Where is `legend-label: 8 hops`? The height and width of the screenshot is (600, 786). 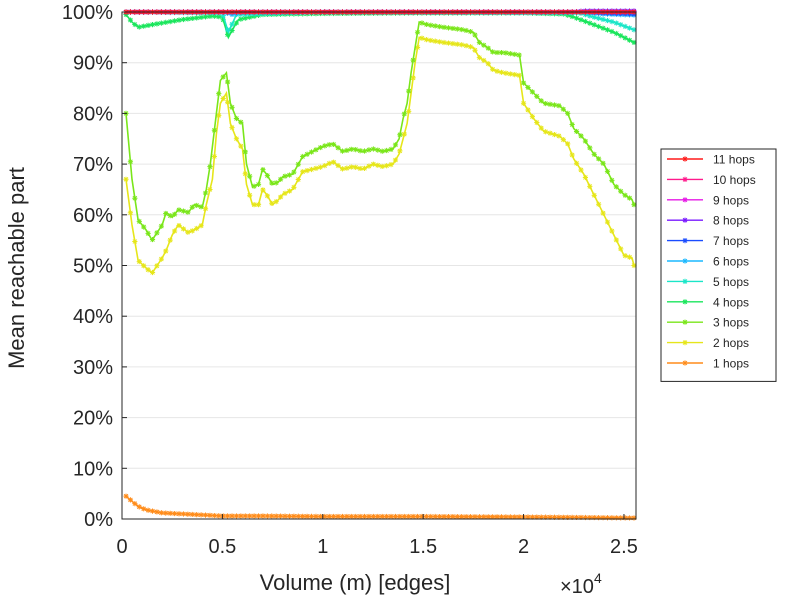 legend-label: 8 hops is located at coordinates (731, 221).